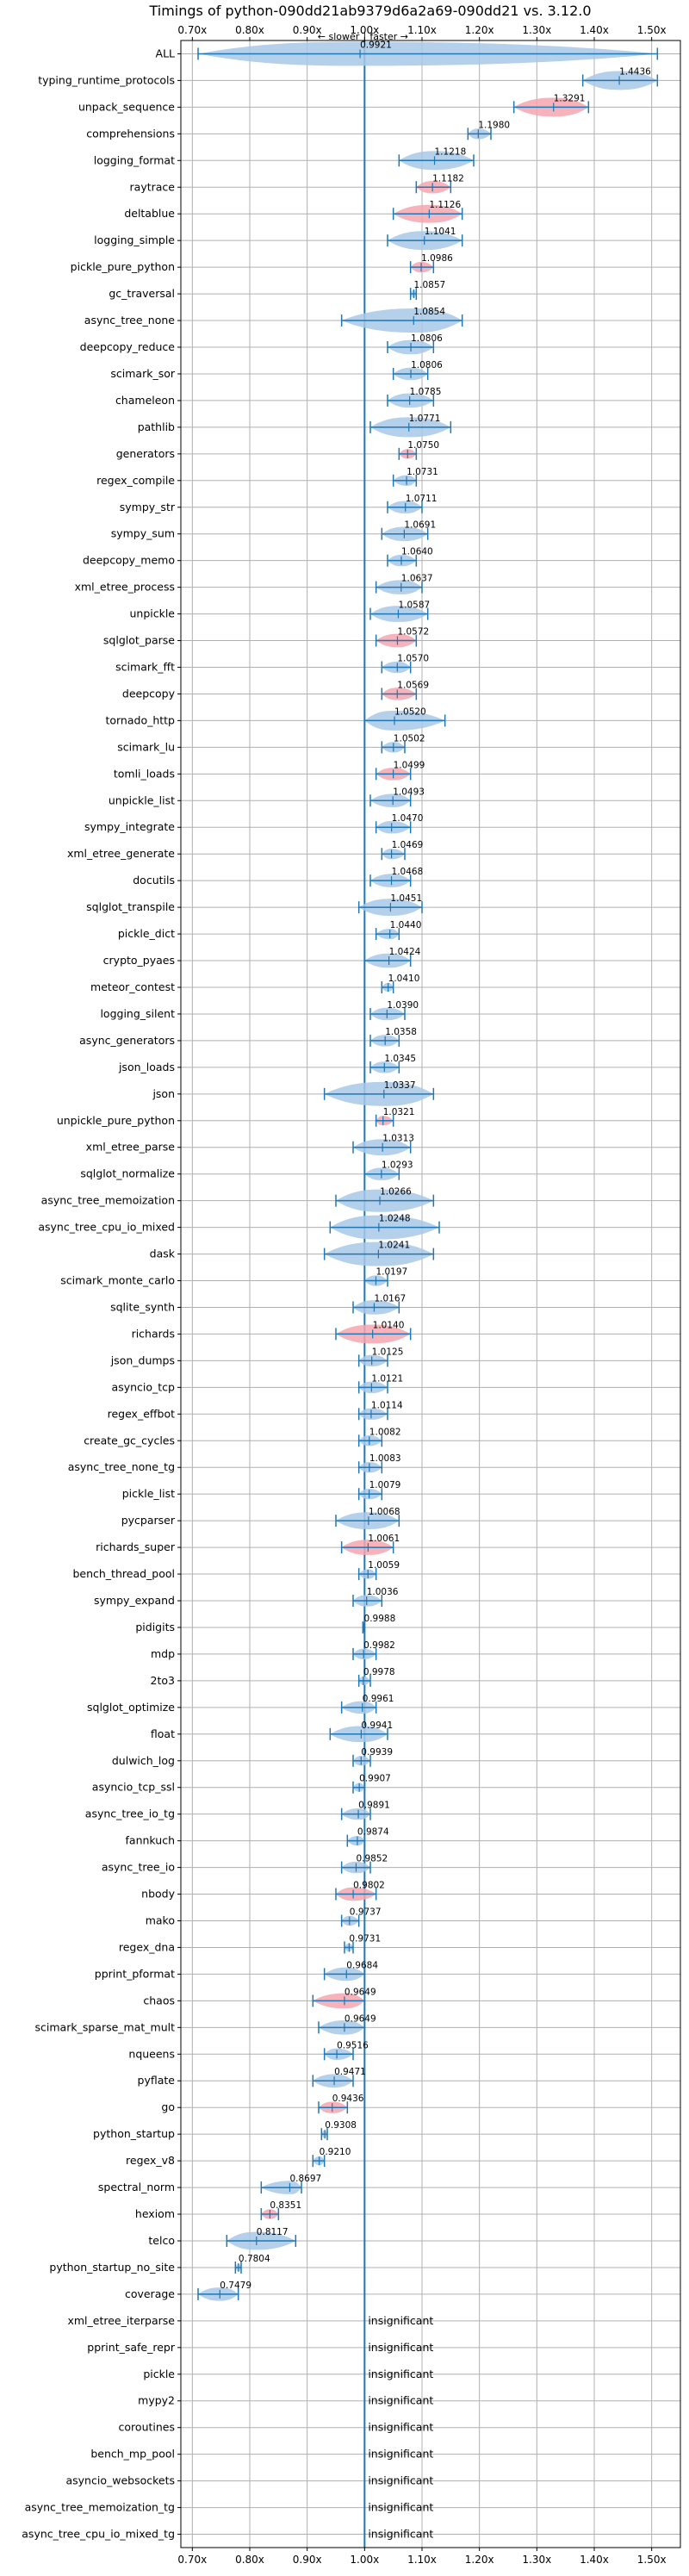 The width and height of the screenshot is (689, 2576). Describe the element at coordinates (158, 1895) in the screenshot. I see `benchmark-label: nbody` at that location.